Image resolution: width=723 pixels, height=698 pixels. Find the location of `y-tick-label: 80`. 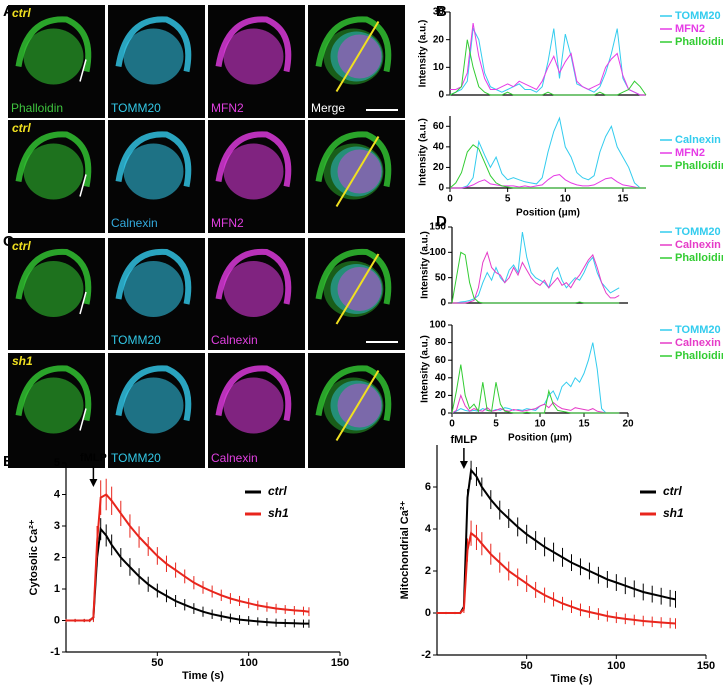

y-tick-label: 80 is located at coordinates (441, 342).